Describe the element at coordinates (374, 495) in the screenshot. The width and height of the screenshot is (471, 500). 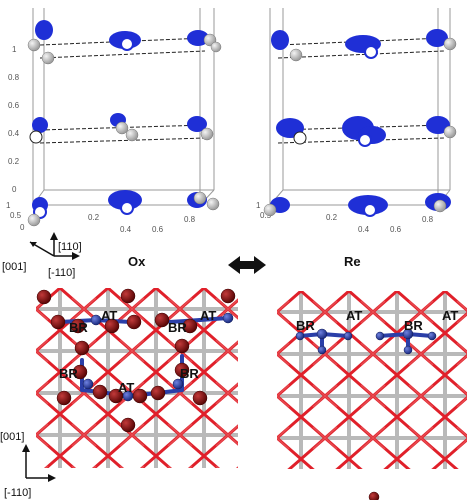
I see `oxygen-atom` at that location.